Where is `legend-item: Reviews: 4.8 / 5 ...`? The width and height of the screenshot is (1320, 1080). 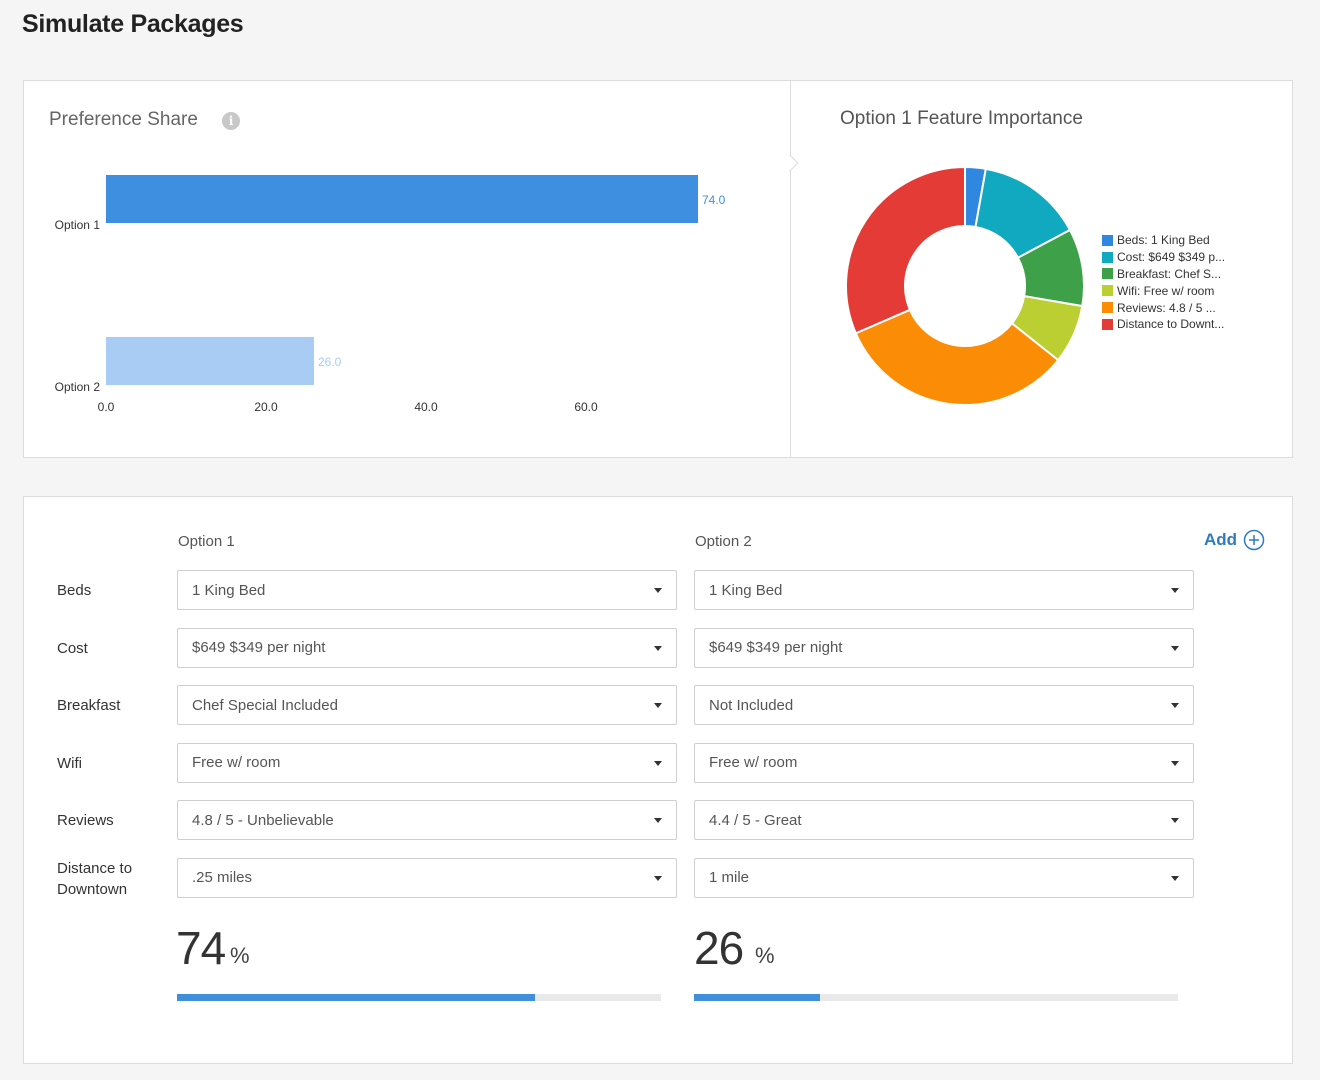
legend-item: Reviews: 4.8 / 5 ... is located at coordinates (1163, 307).